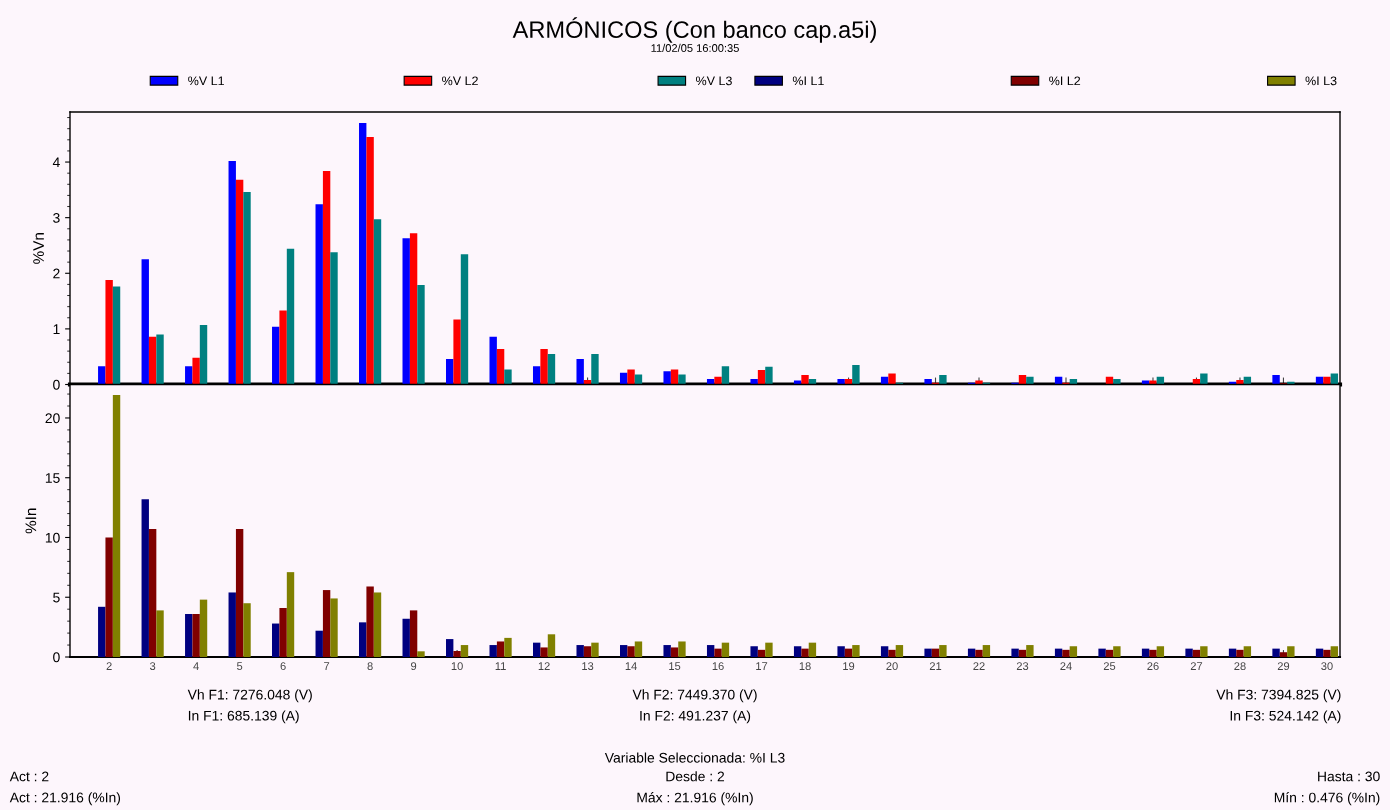 This screenshot has height=810, width=1390. What do you see at coordinates (56, 273) in the screenshot?
I see `y-tick-label: 2` at bounding box center [56, 273].